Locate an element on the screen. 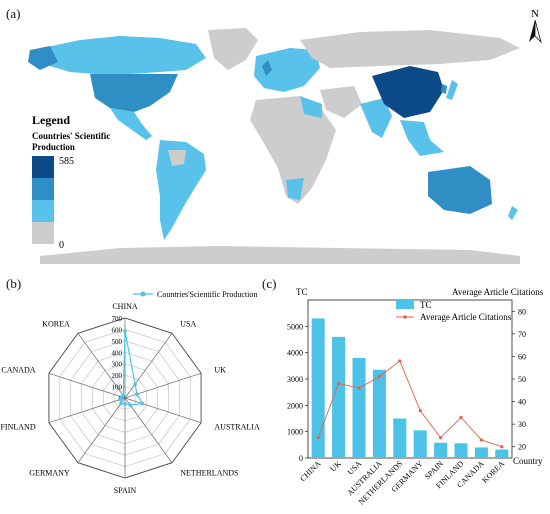 This screenshot has width=550, height=514. radar-tick-label: 600 is located at coordinates (117, 330).